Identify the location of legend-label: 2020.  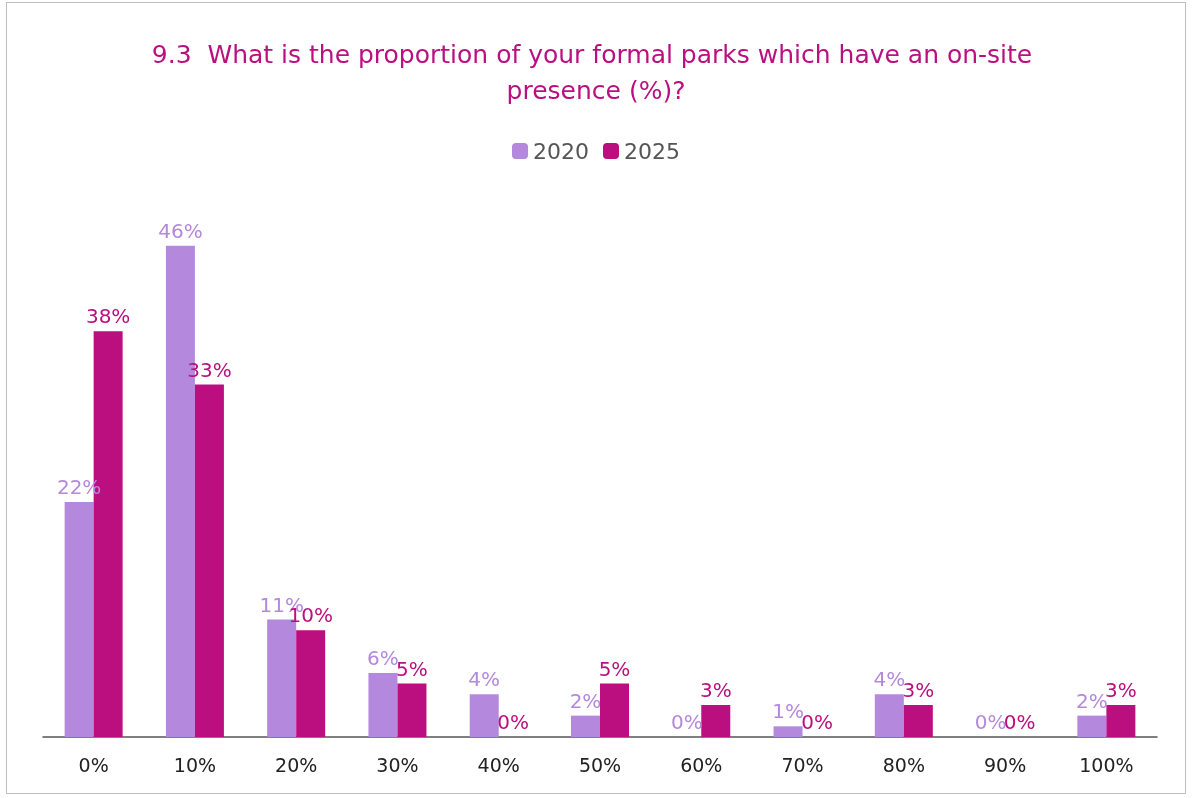
(561, 151).